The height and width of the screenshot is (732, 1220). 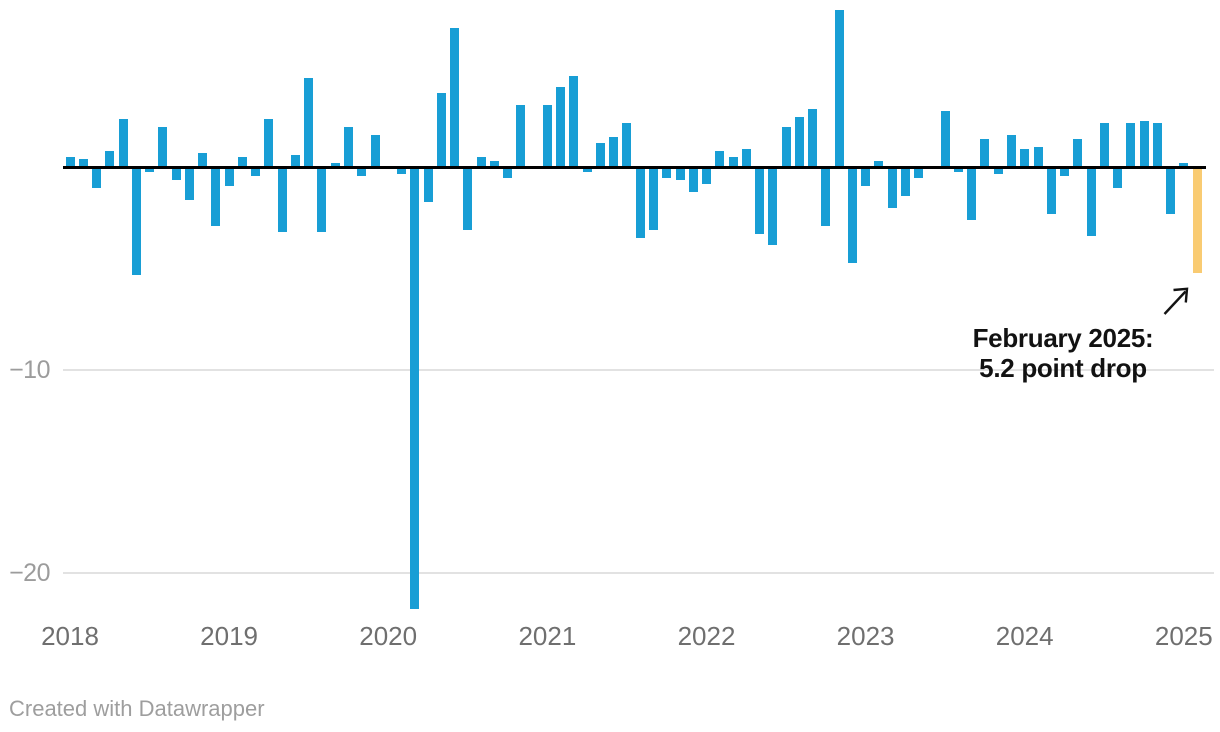 I want to click on bar-feb-2020, so click(x=401, y=170).